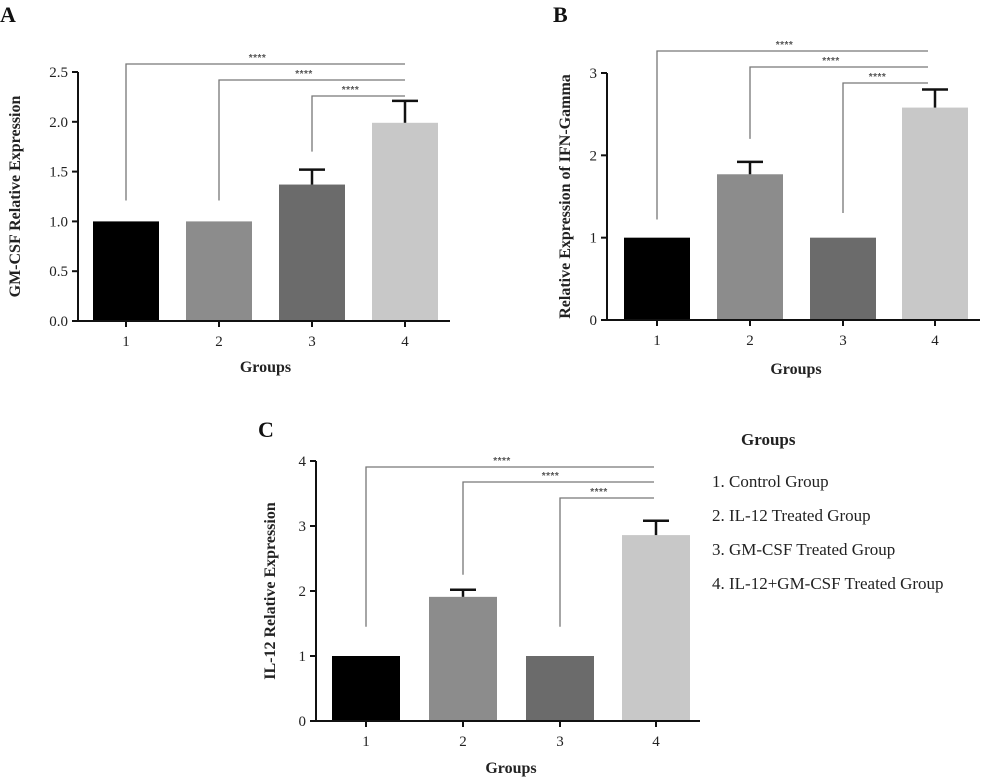 The height and width of the screenshot is (777, 1000). Describe the element at coordinates (58, 272) in the screenshot. I see `y-tick-label: 0.5` at that location.